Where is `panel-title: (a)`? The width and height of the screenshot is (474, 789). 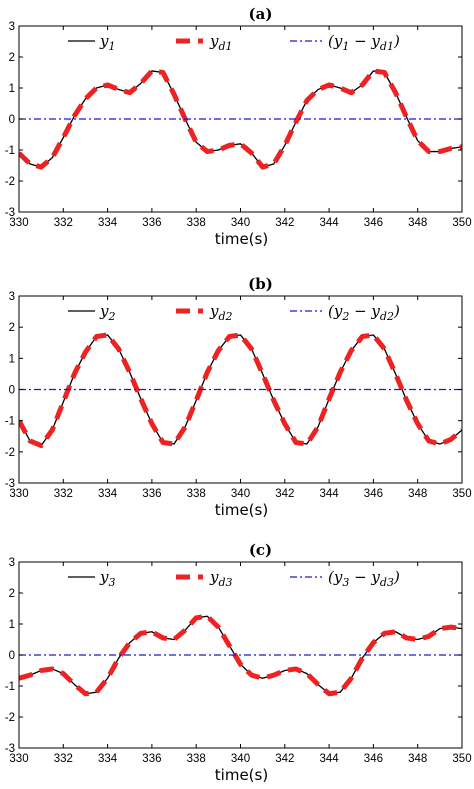
panel-title: (a) is located at coordinates (261, 14).